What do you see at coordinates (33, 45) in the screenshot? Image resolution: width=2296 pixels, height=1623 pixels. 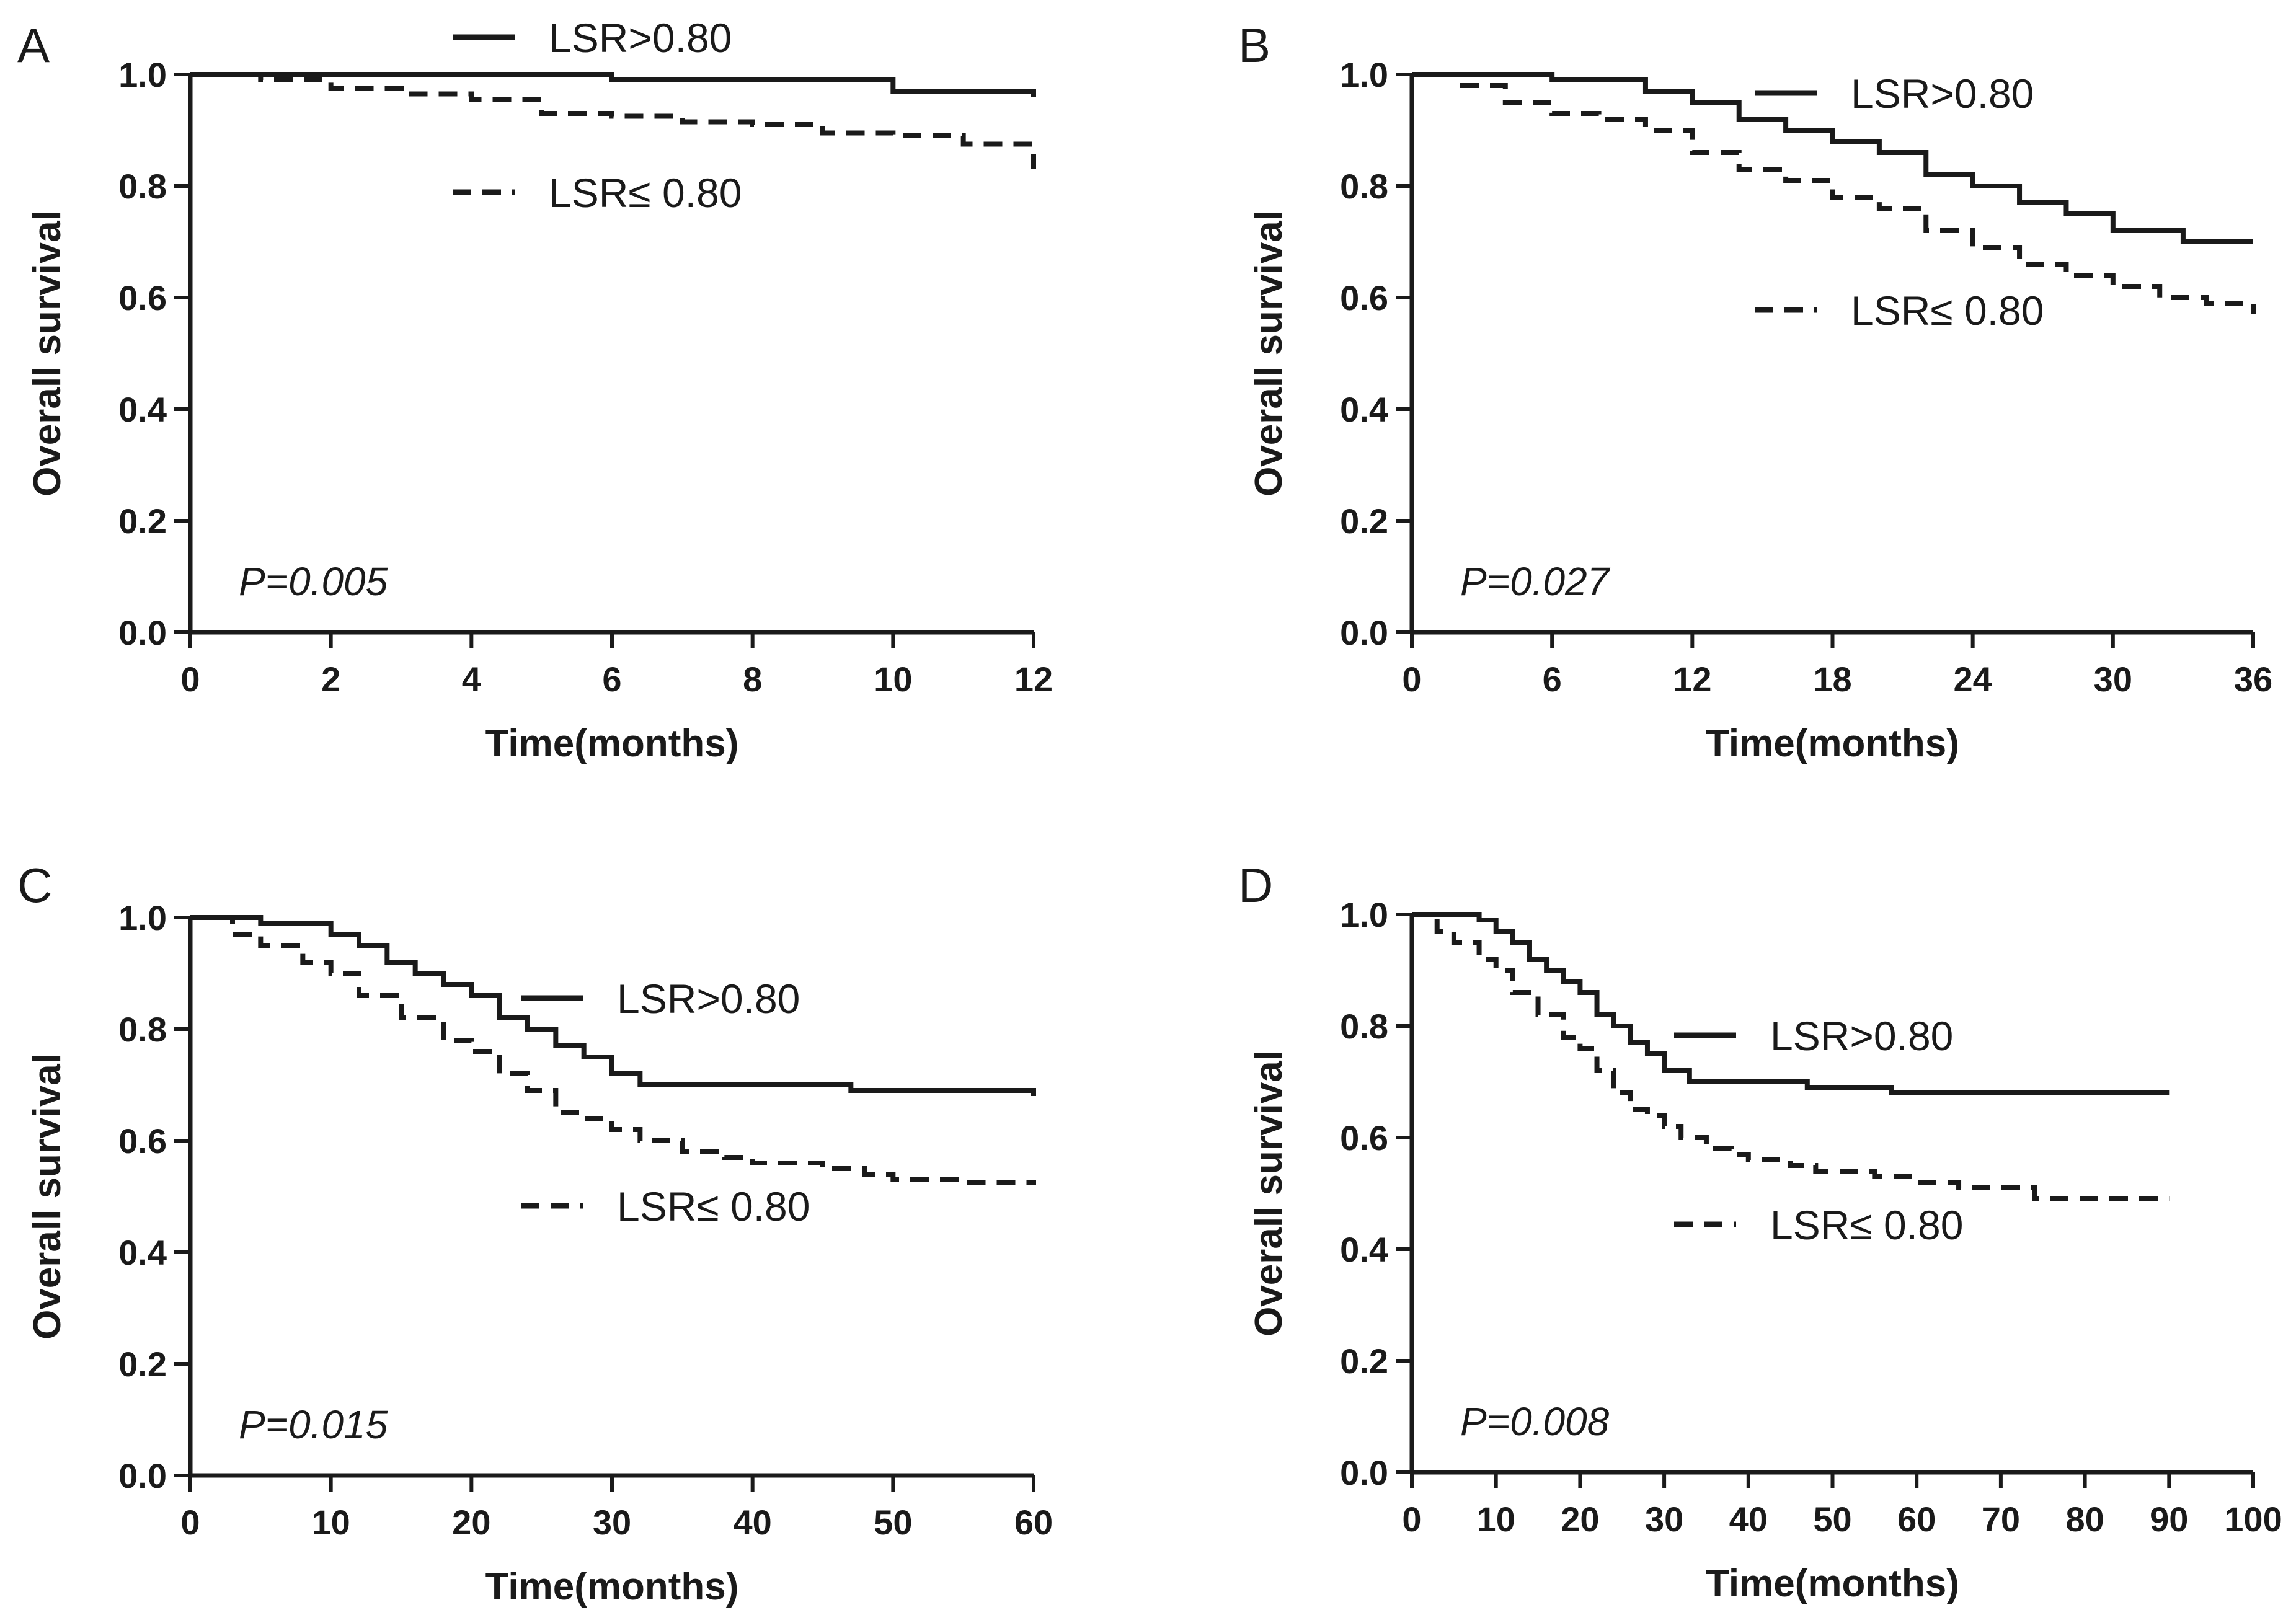 I see `panel-label: A` at bounding box center [33, 45].